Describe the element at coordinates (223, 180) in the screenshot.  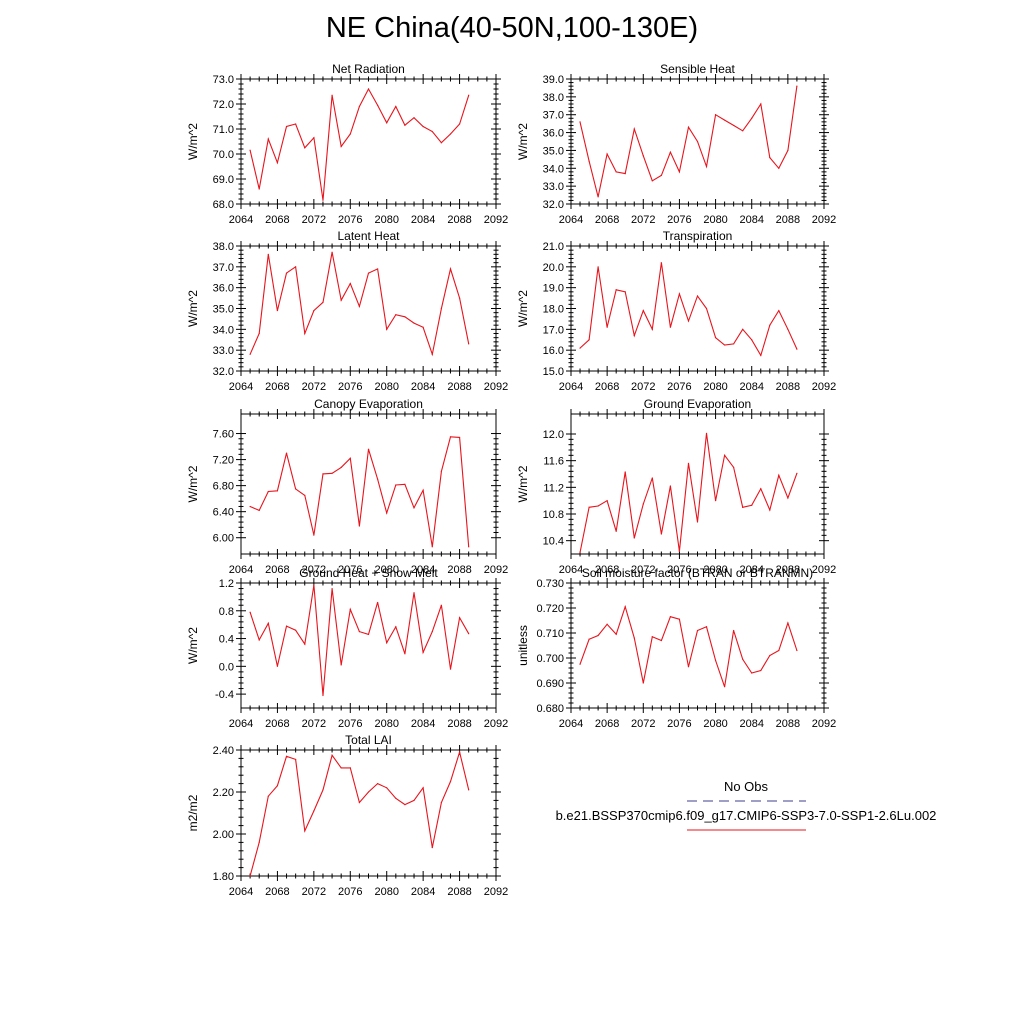
I see `y-tick-label: 69.0` at that location.